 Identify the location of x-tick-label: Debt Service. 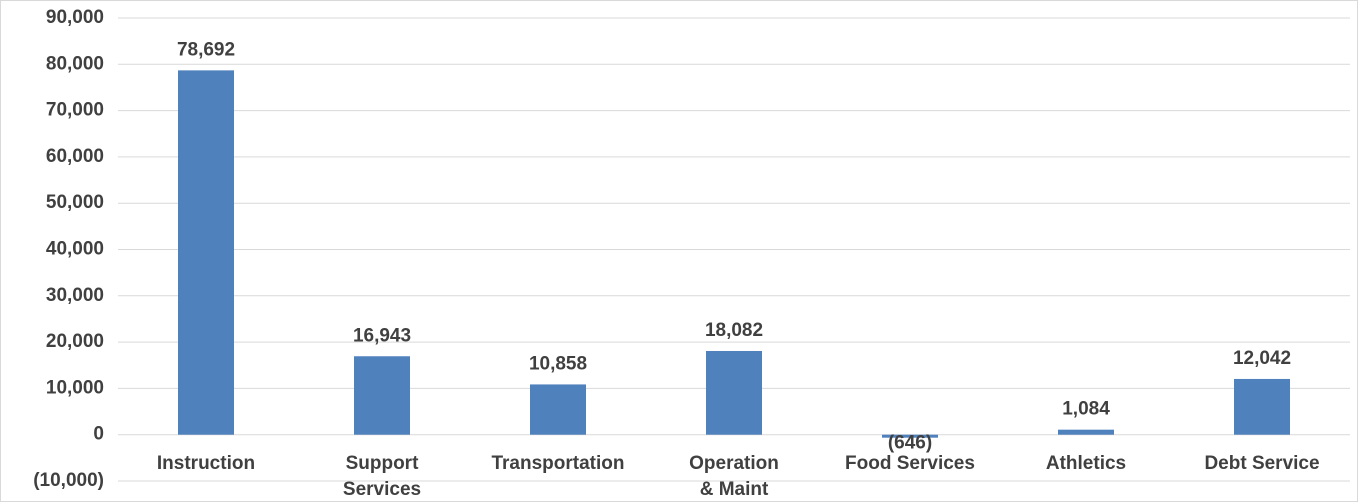
(1261, 463).